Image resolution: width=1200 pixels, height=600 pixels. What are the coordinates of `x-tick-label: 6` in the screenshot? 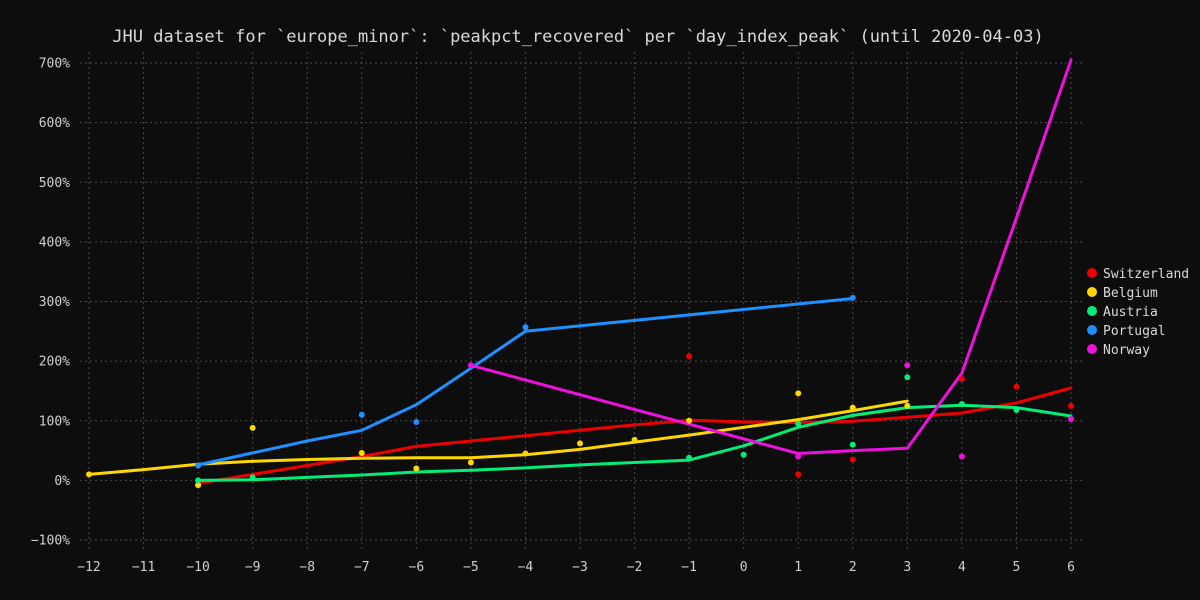 It's located at (1071, 567).